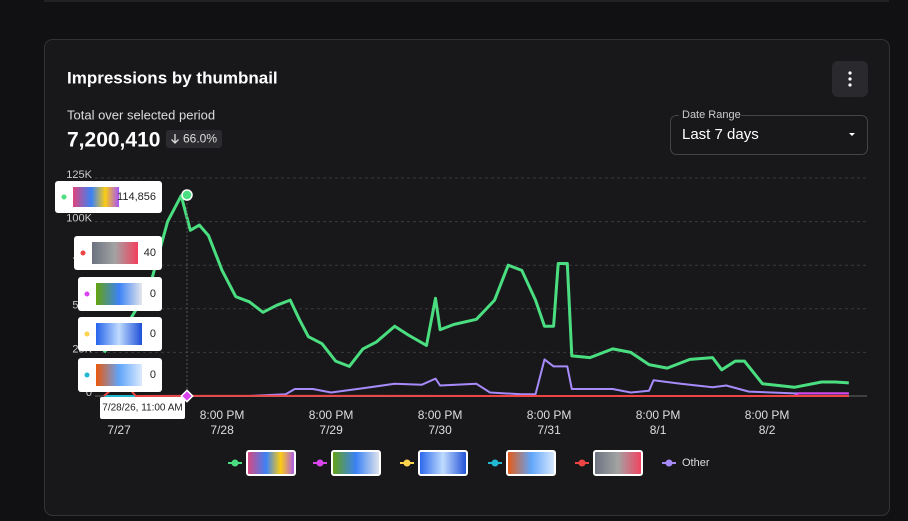 The image size is (908, 521). What do you see at coordinates (476, 377) in the screenshot?
I see `series-line` at bounding box center [476, 377].